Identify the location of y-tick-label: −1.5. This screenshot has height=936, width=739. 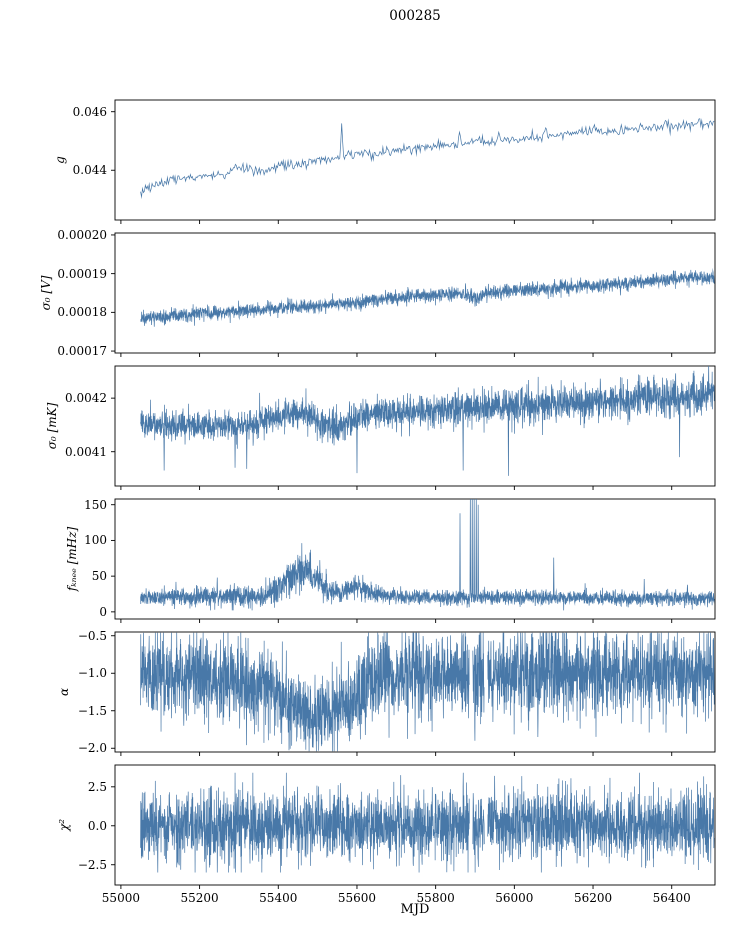
(92, 710).